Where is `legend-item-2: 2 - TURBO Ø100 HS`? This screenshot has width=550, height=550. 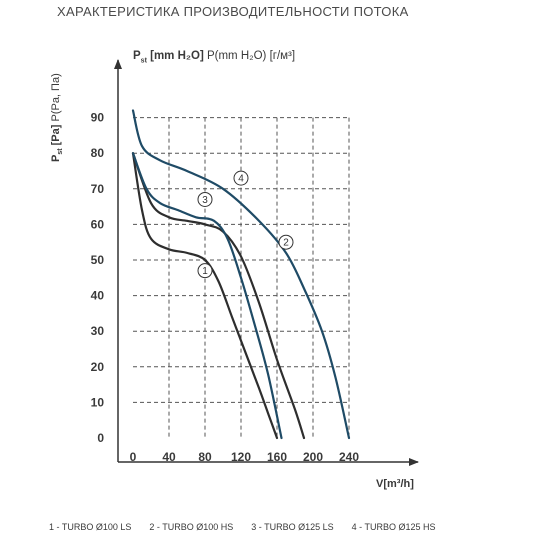
legend-item-2: 2 - TURBO Ø100 HS is located at coordinates (191, 527).